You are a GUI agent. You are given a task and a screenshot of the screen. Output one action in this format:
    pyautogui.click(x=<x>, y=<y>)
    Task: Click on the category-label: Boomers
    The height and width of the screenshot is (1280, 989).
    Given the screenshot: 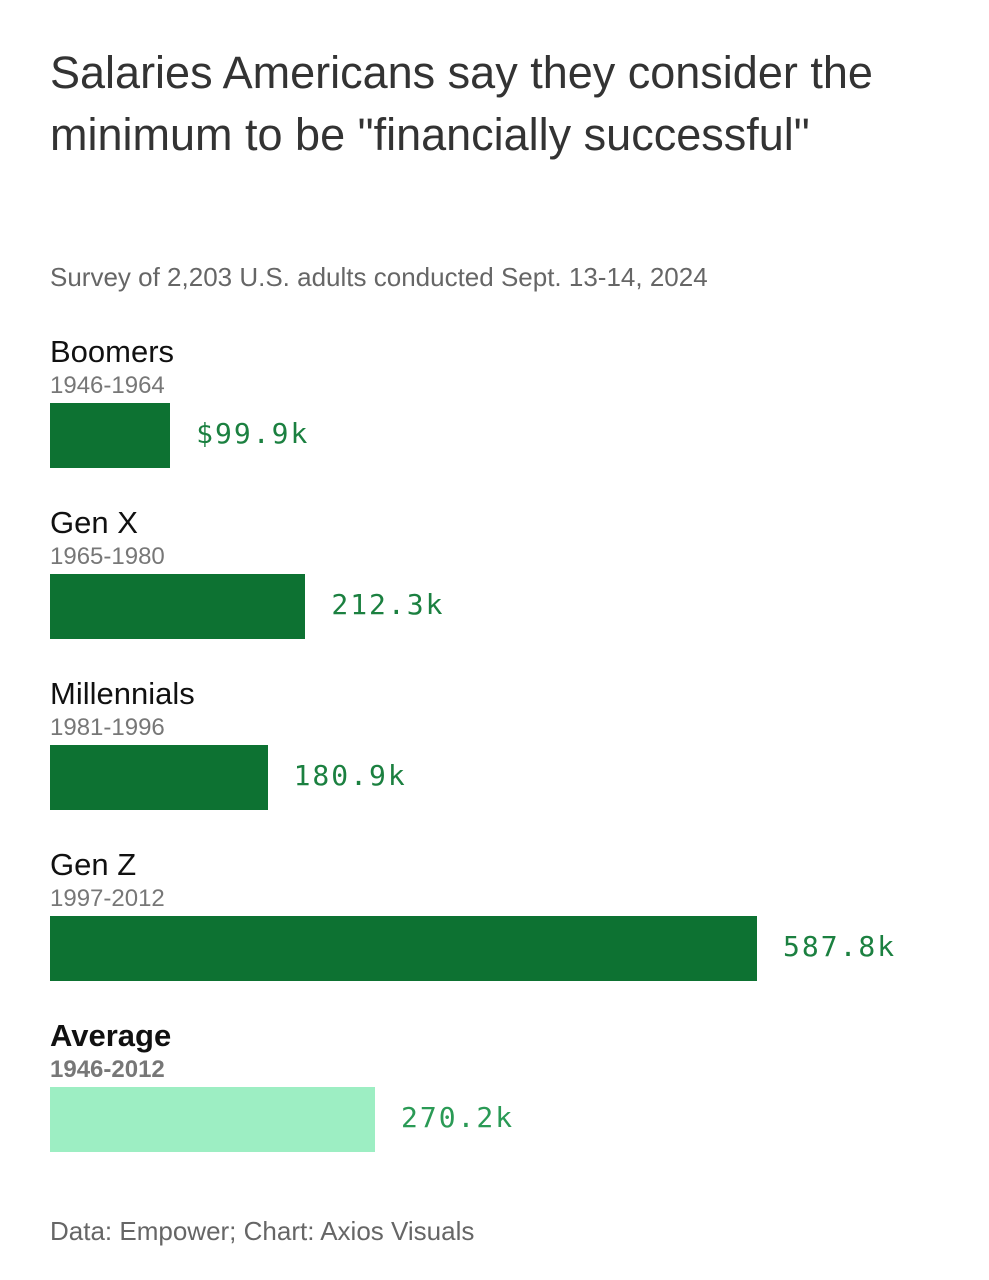 What is the action you would take?
    pyautogui.click(x=112, y=351)
    